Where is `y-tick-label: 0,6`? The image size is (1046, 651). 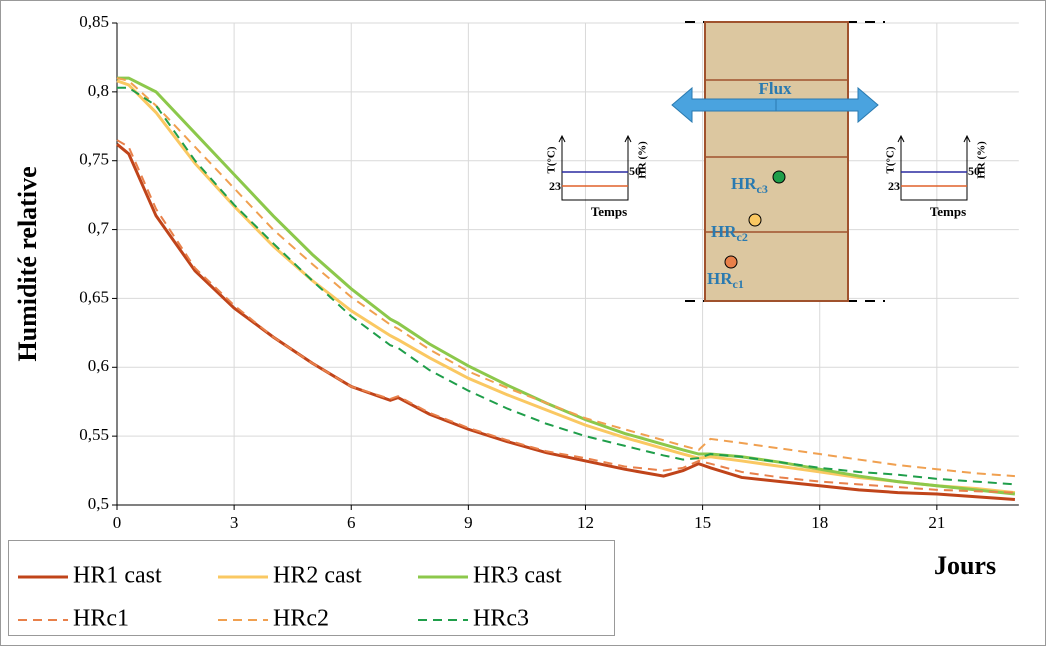
y-tick-label: 0,6 is located at coordinates (98, 365).